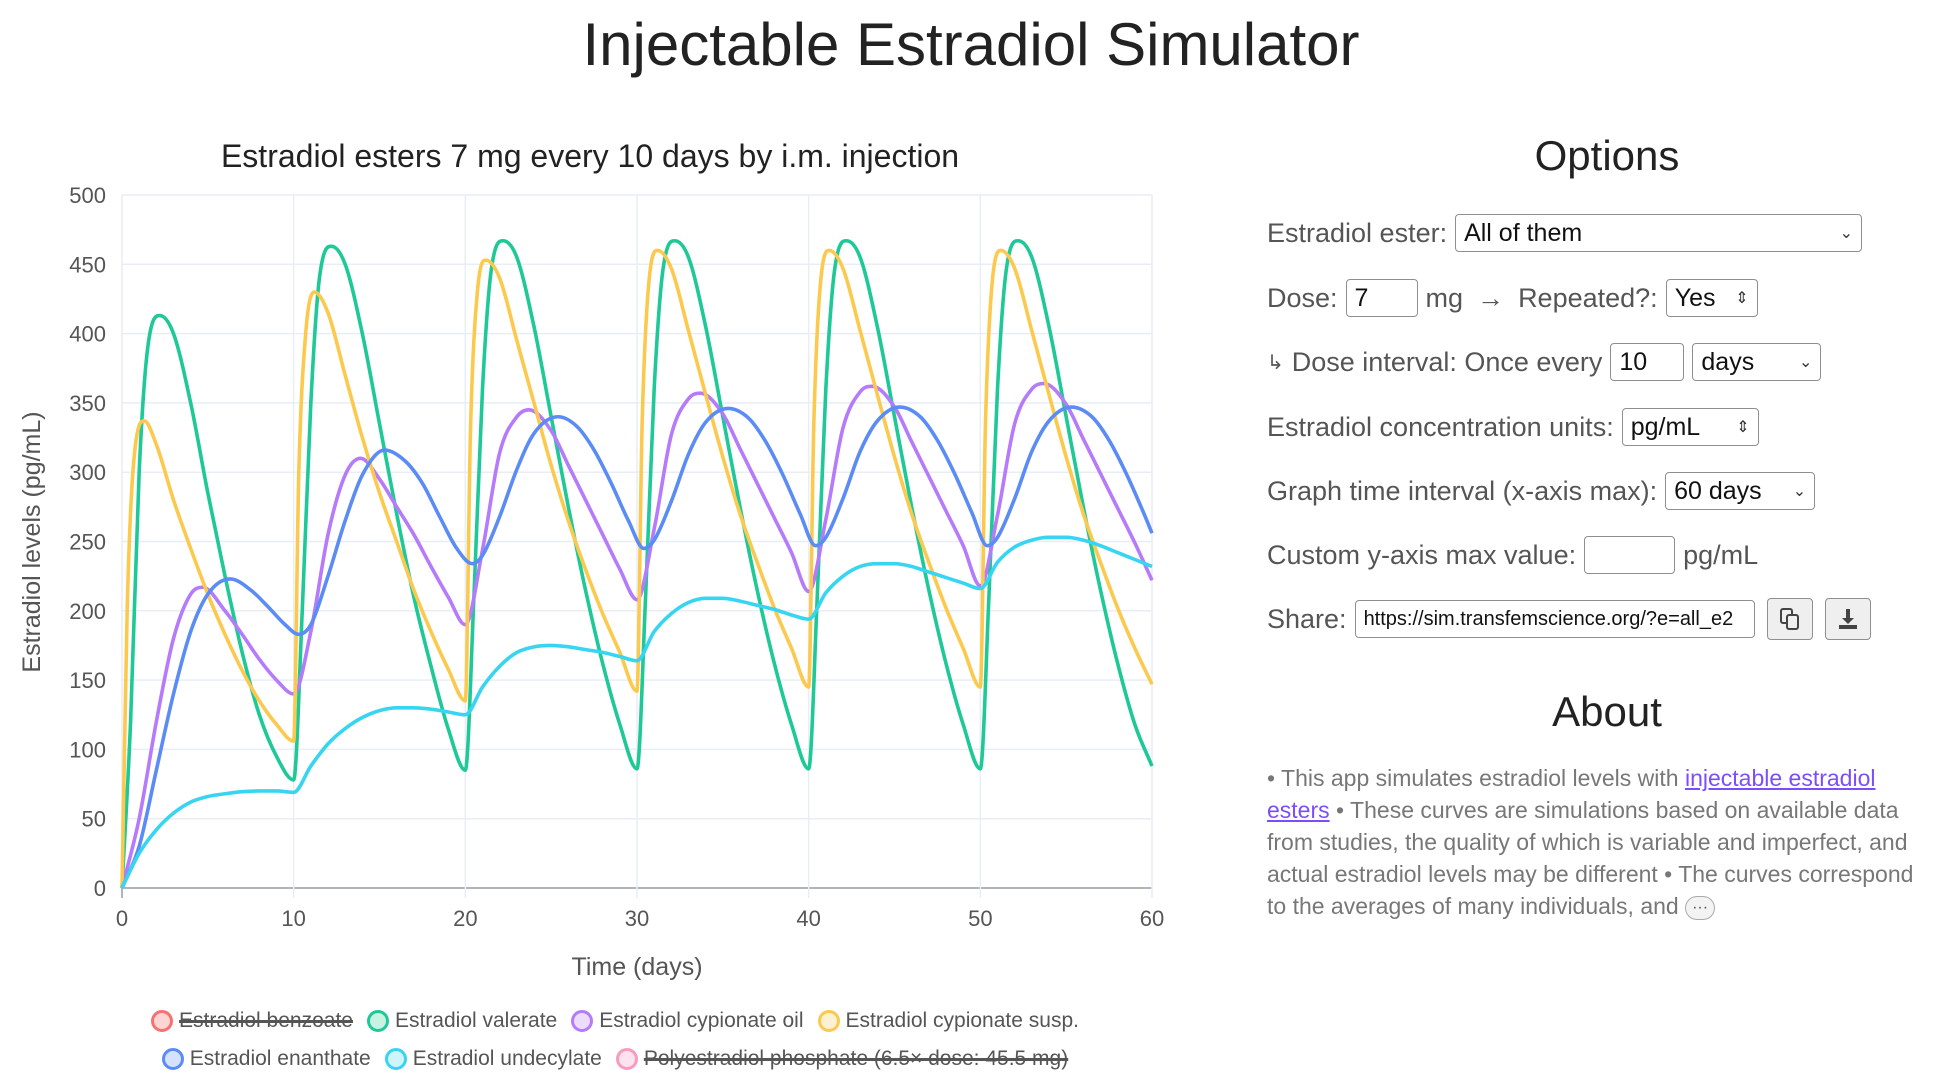 Image resolution: width=1942 pixels, height=1085 pixels. I want to click on interval-label: Dose interval: Once every, so click(1447, 361).